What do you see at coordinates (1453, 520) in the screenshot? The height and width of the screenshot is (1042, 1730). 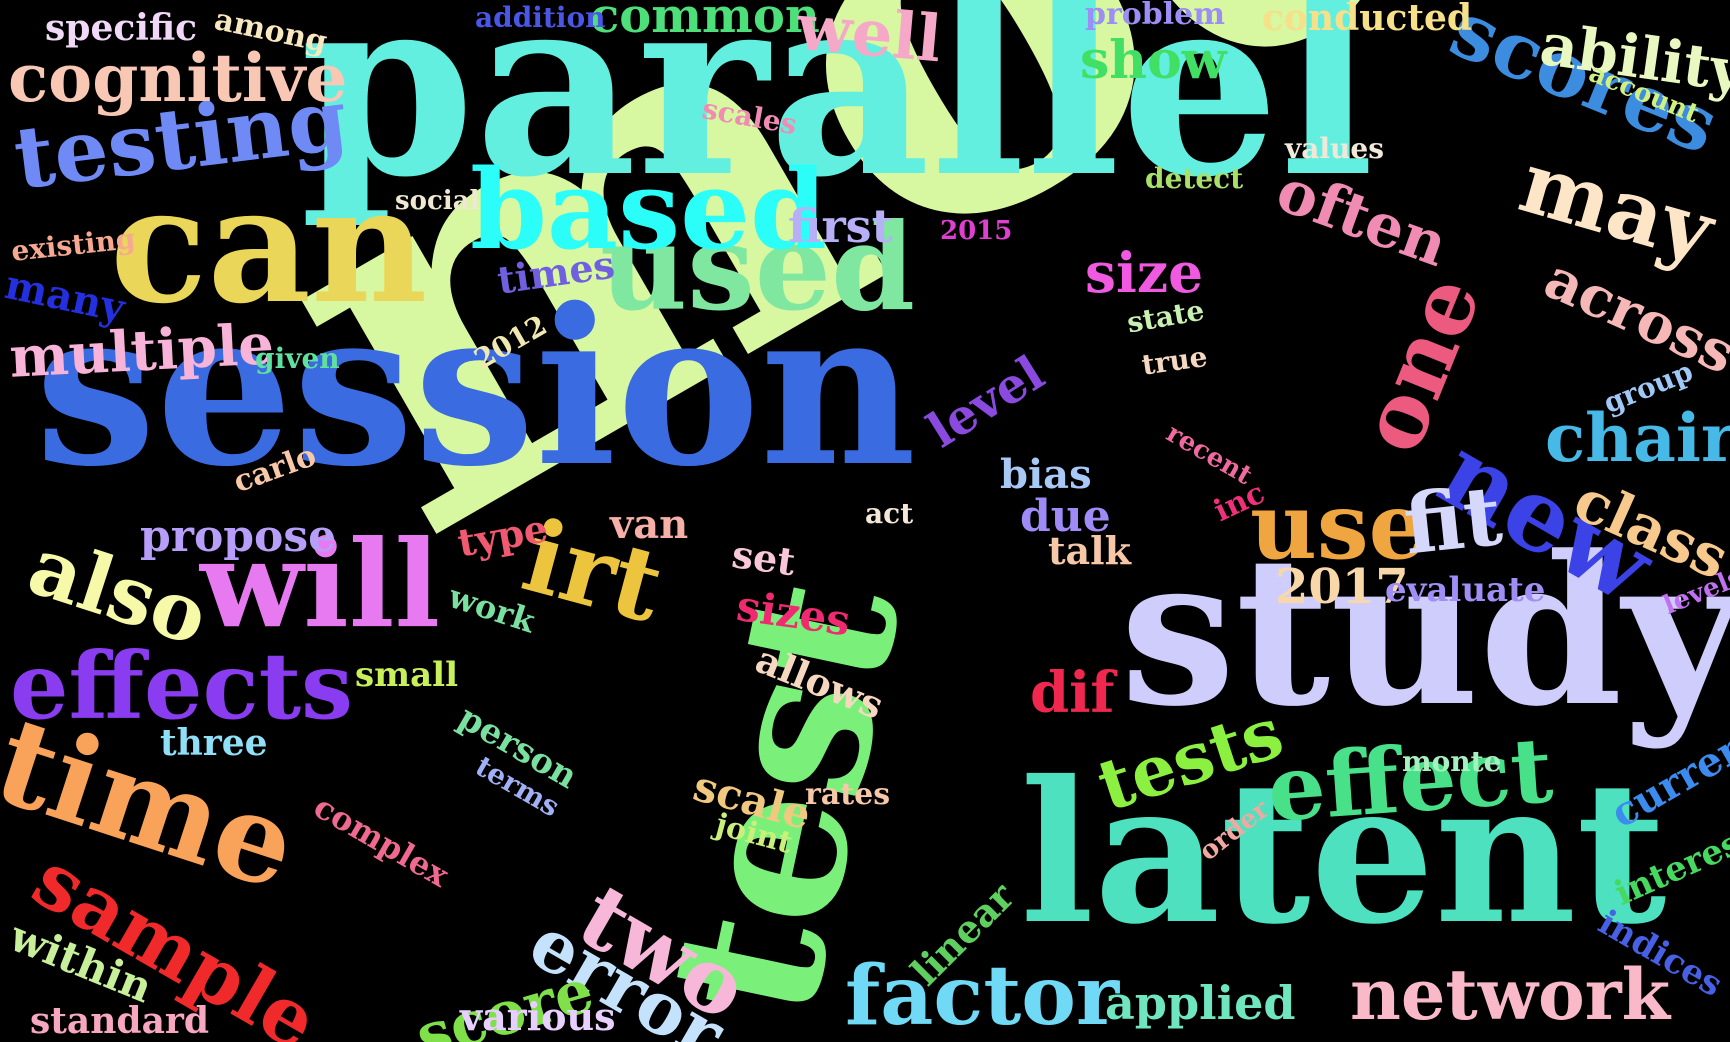 I see `word-fit: fit` at bounding box center [1453, 520].